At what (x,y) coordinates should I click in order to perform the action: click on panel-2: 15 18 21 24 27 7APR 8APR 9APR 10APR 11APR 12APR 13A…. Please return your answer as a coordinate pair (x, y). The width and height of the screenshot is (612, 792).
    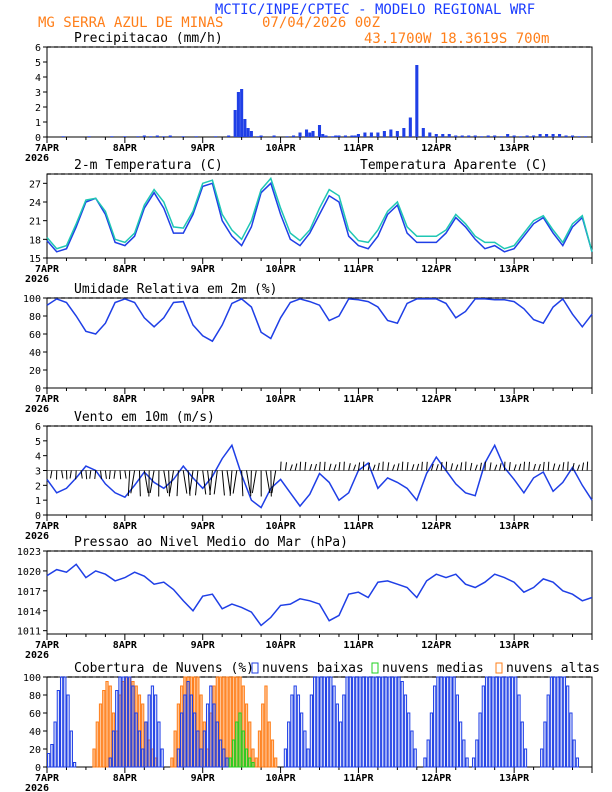
    Looking at the image, I should click on (309, 221).